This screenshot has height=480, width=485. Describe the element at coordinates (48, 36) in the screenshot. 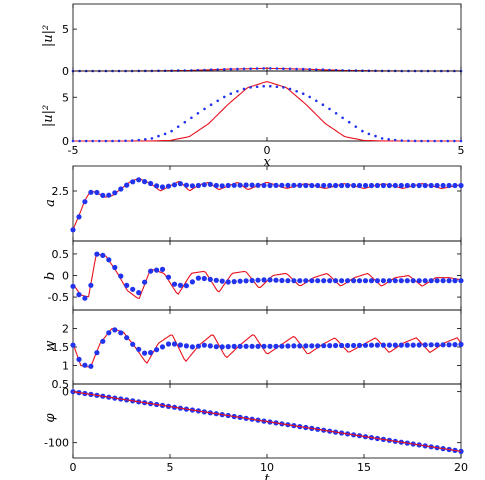

I see `ylabel-top: |u|²` at that location.